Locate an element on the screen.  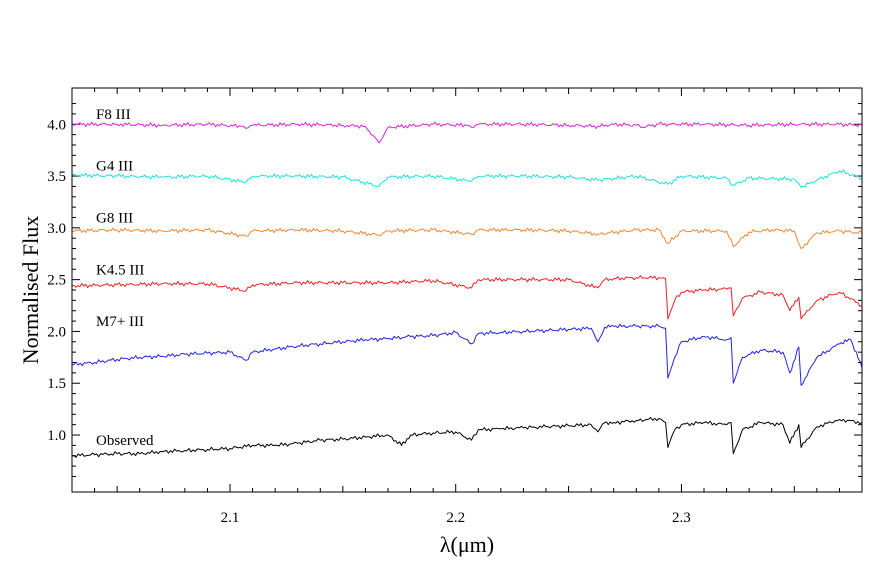
series-label: G4 III is located at coordinates (114, 167).